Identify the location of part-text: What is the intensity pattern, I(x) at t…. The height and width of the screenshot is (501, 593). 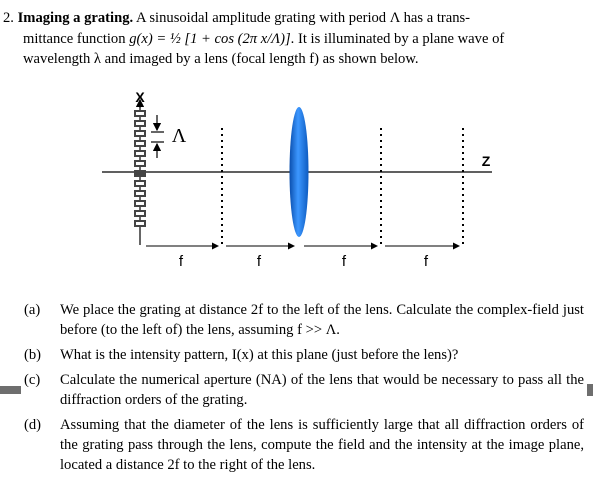
(259, 355).